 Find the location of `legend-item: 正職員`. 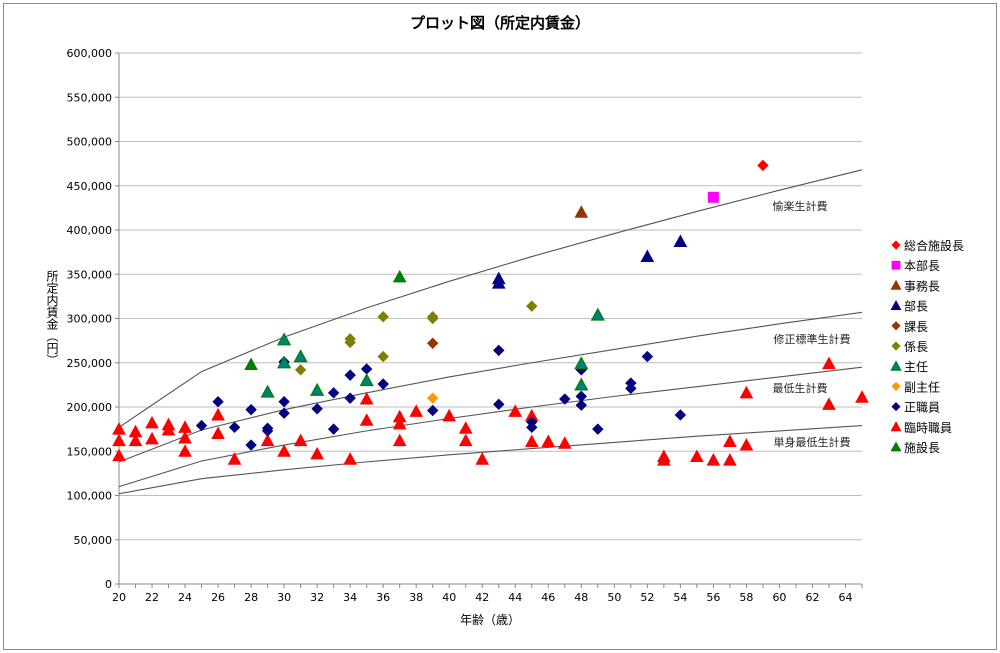

legend-item: 正職員 is located at coordinates (915, 408).